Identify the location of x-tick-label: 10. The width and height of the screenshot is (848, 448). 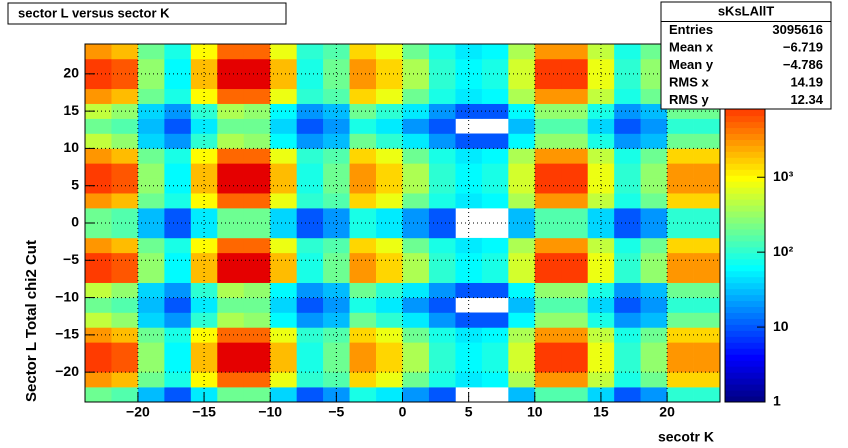
(535, 412).